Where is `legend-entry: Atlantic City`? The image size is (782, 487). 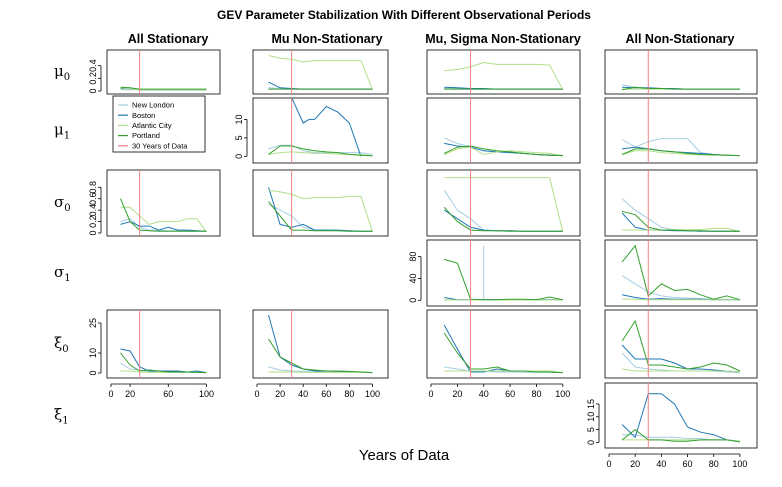 legend-entry: Atlantic City is located at coordinates (152, 125).